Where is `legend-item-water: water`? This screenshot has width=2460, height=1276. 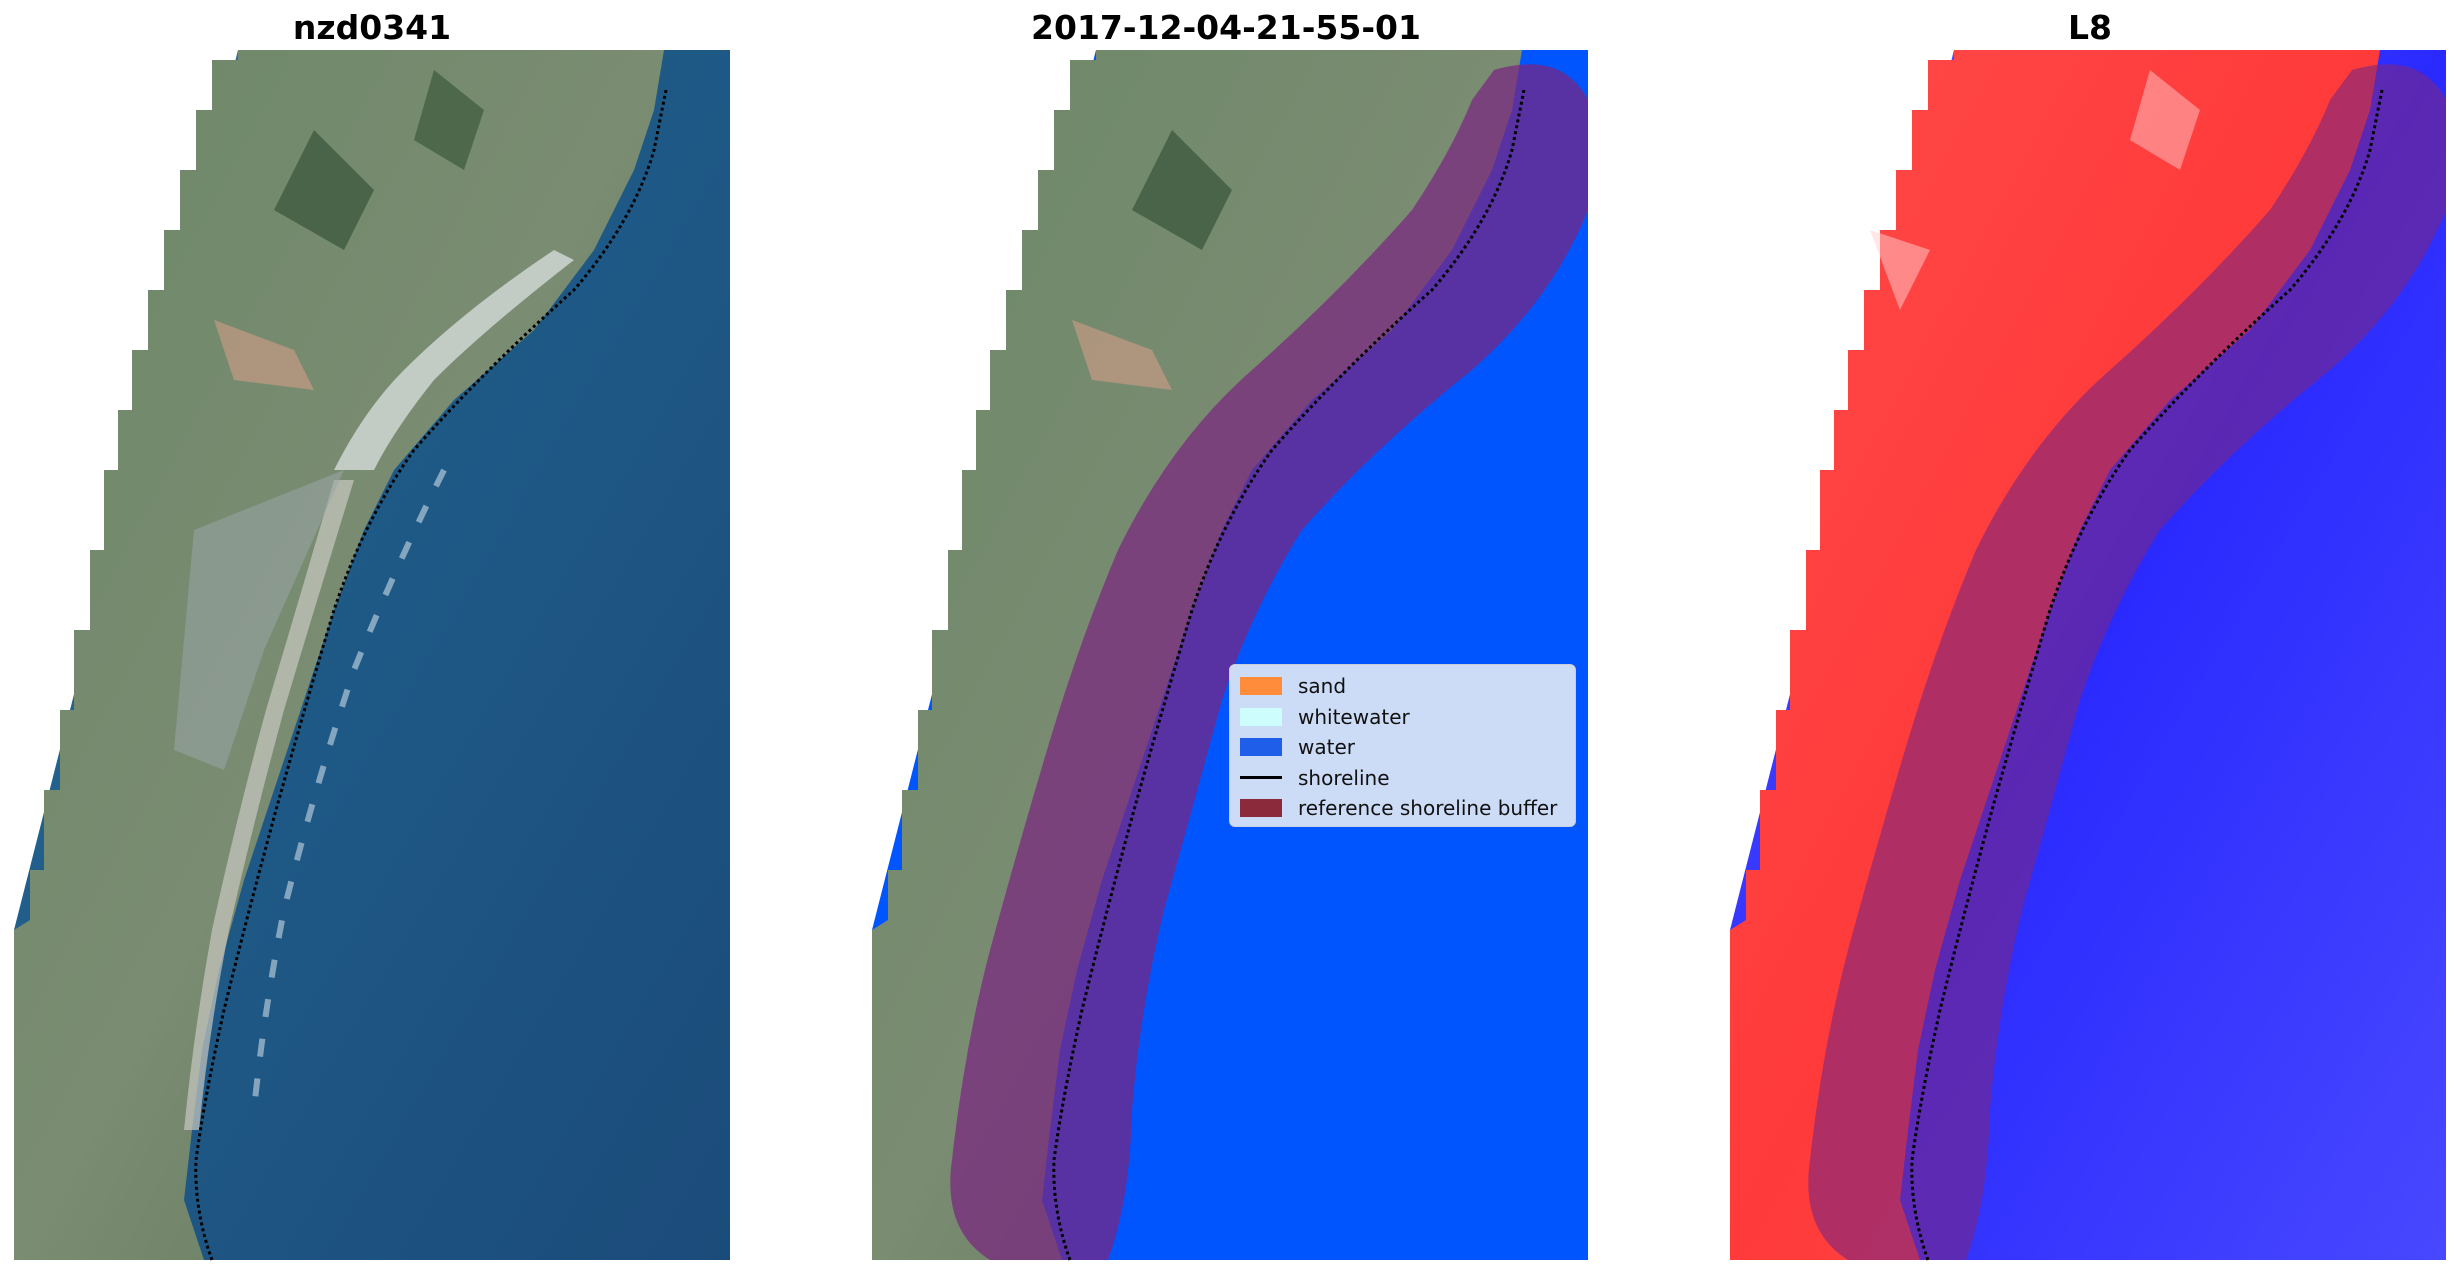
legend-item-water: water is located at coordinates (1402, 747).